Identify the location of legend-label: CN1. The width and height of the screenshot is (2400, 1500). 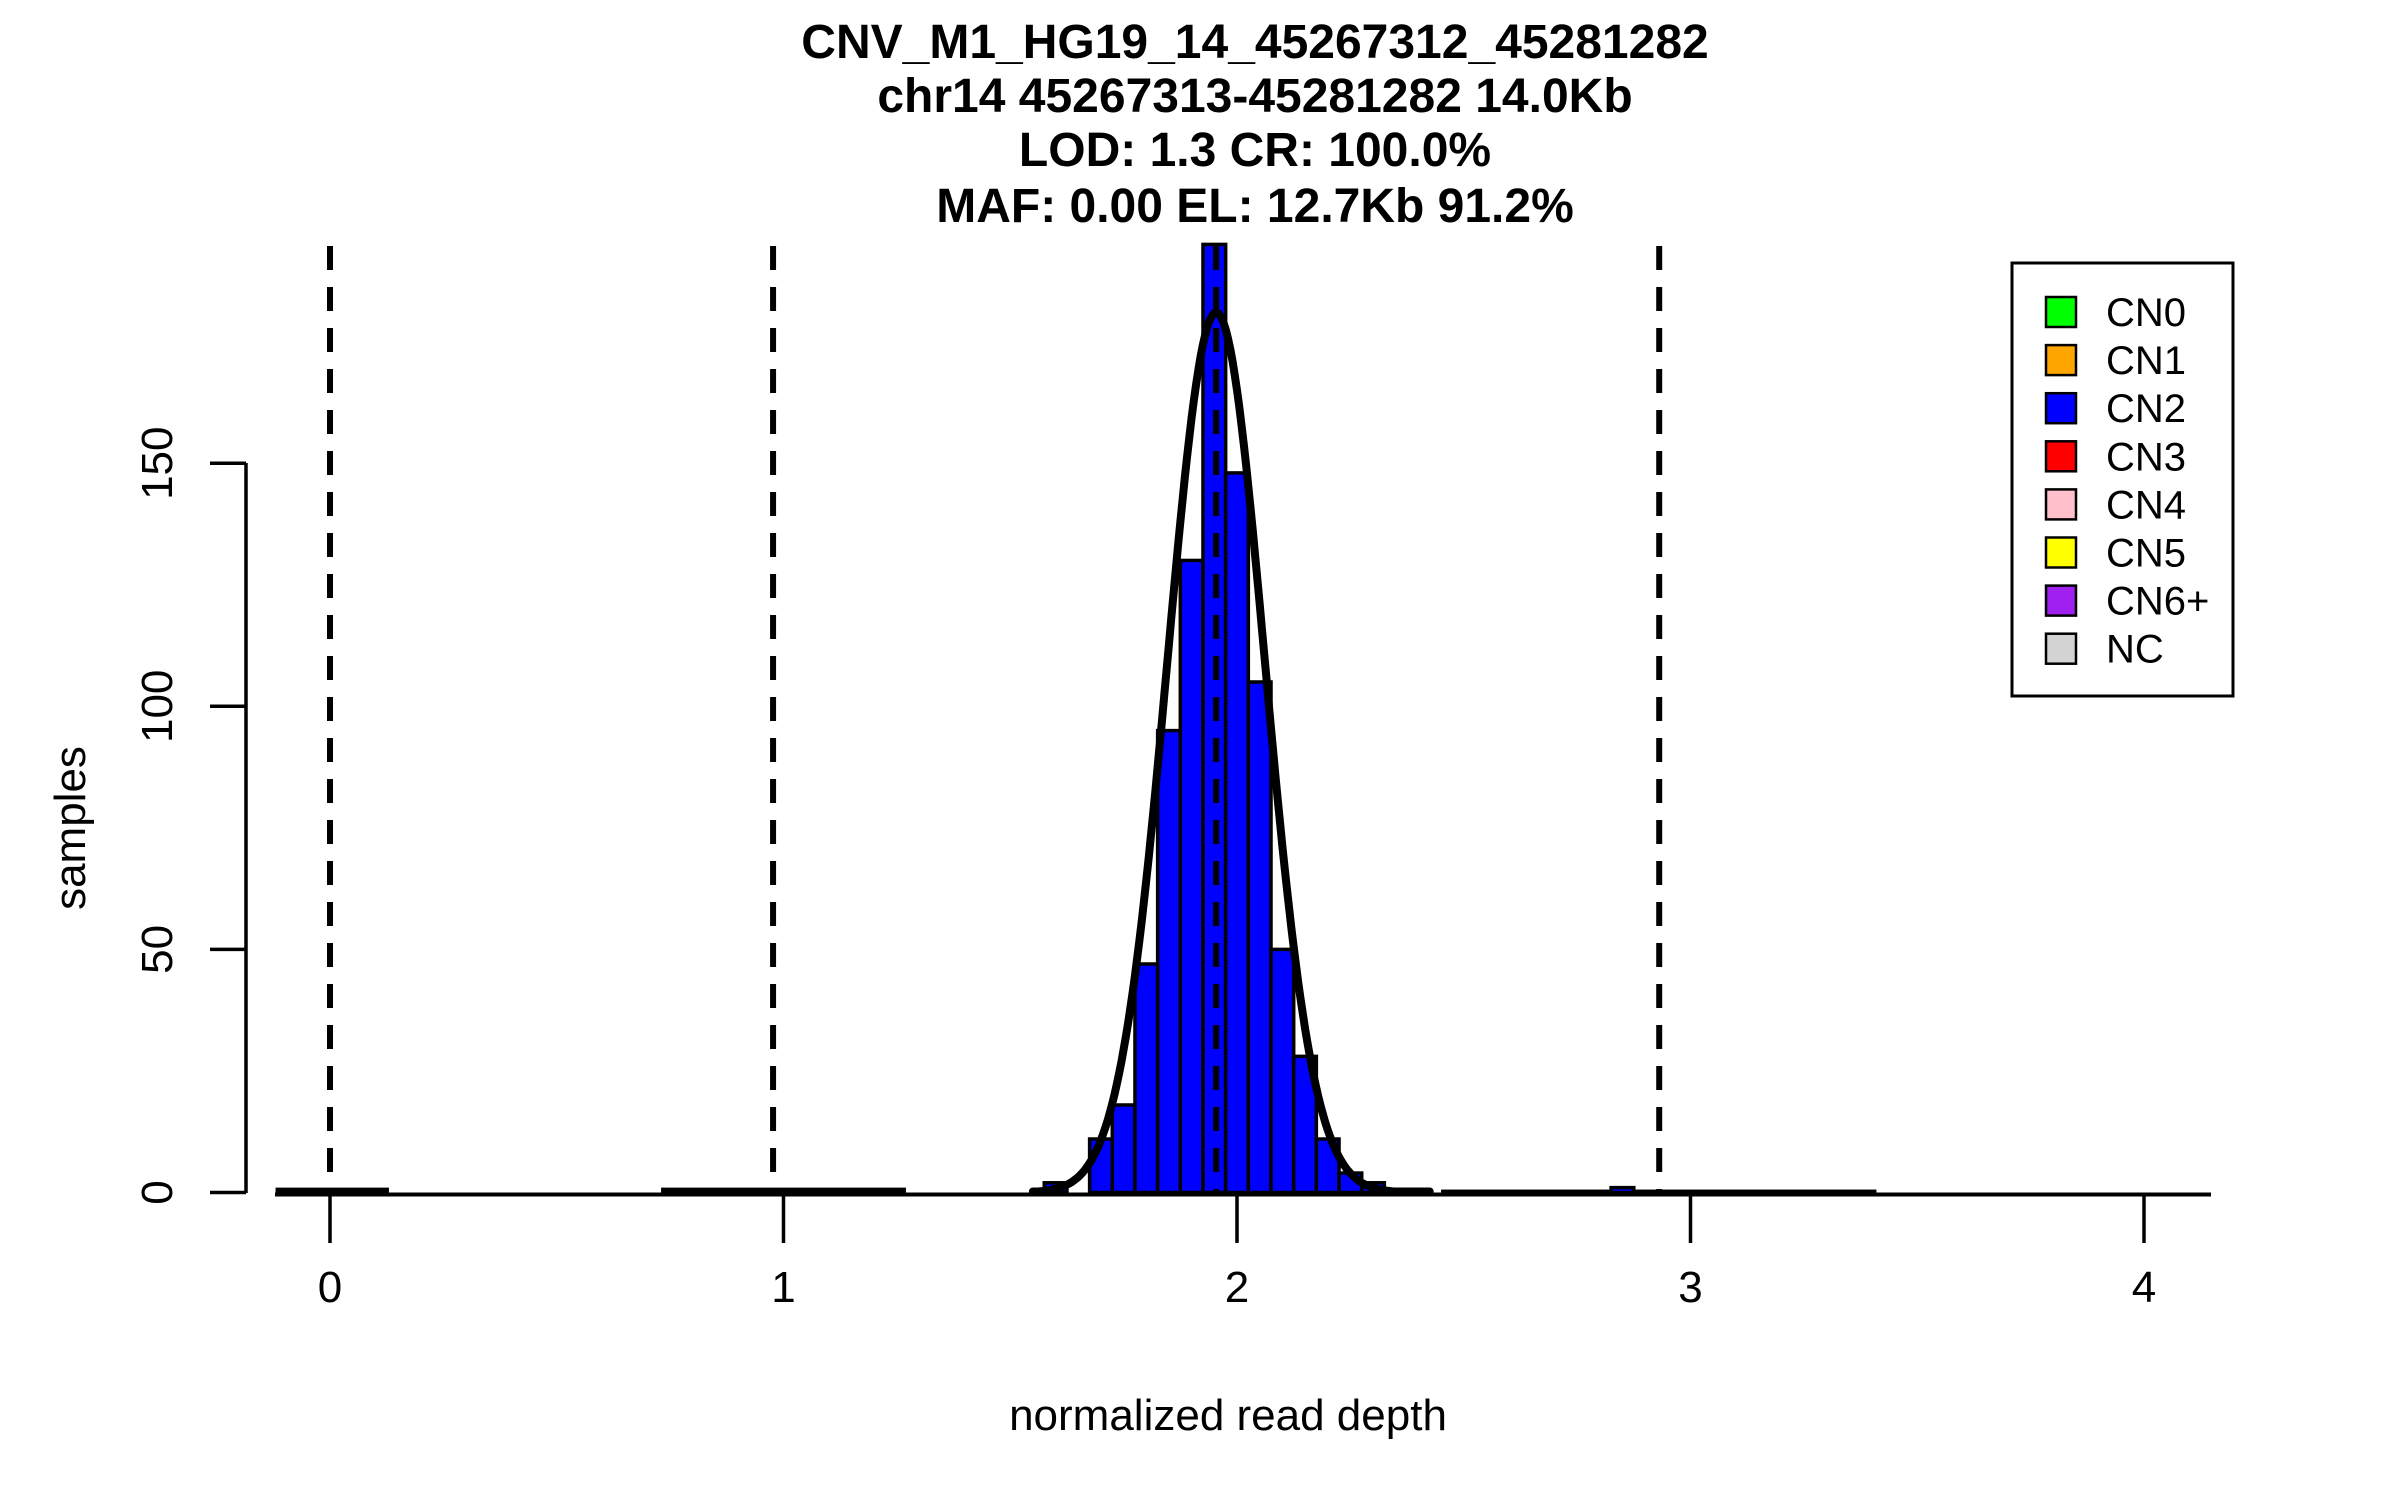
(2146, 361).